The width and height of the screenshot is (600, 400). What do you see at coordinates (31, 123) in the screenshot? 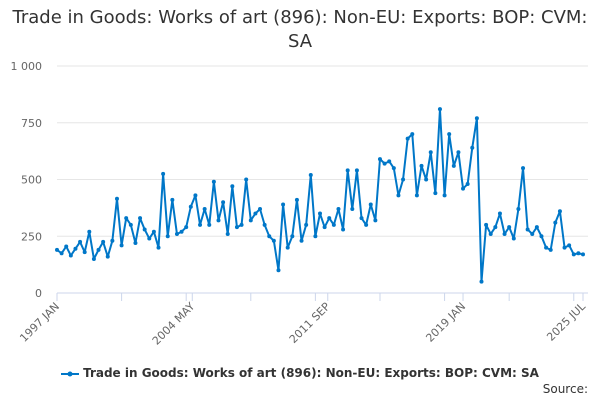
I see `y-tick-label: 750` at bounding box center [31, 123].